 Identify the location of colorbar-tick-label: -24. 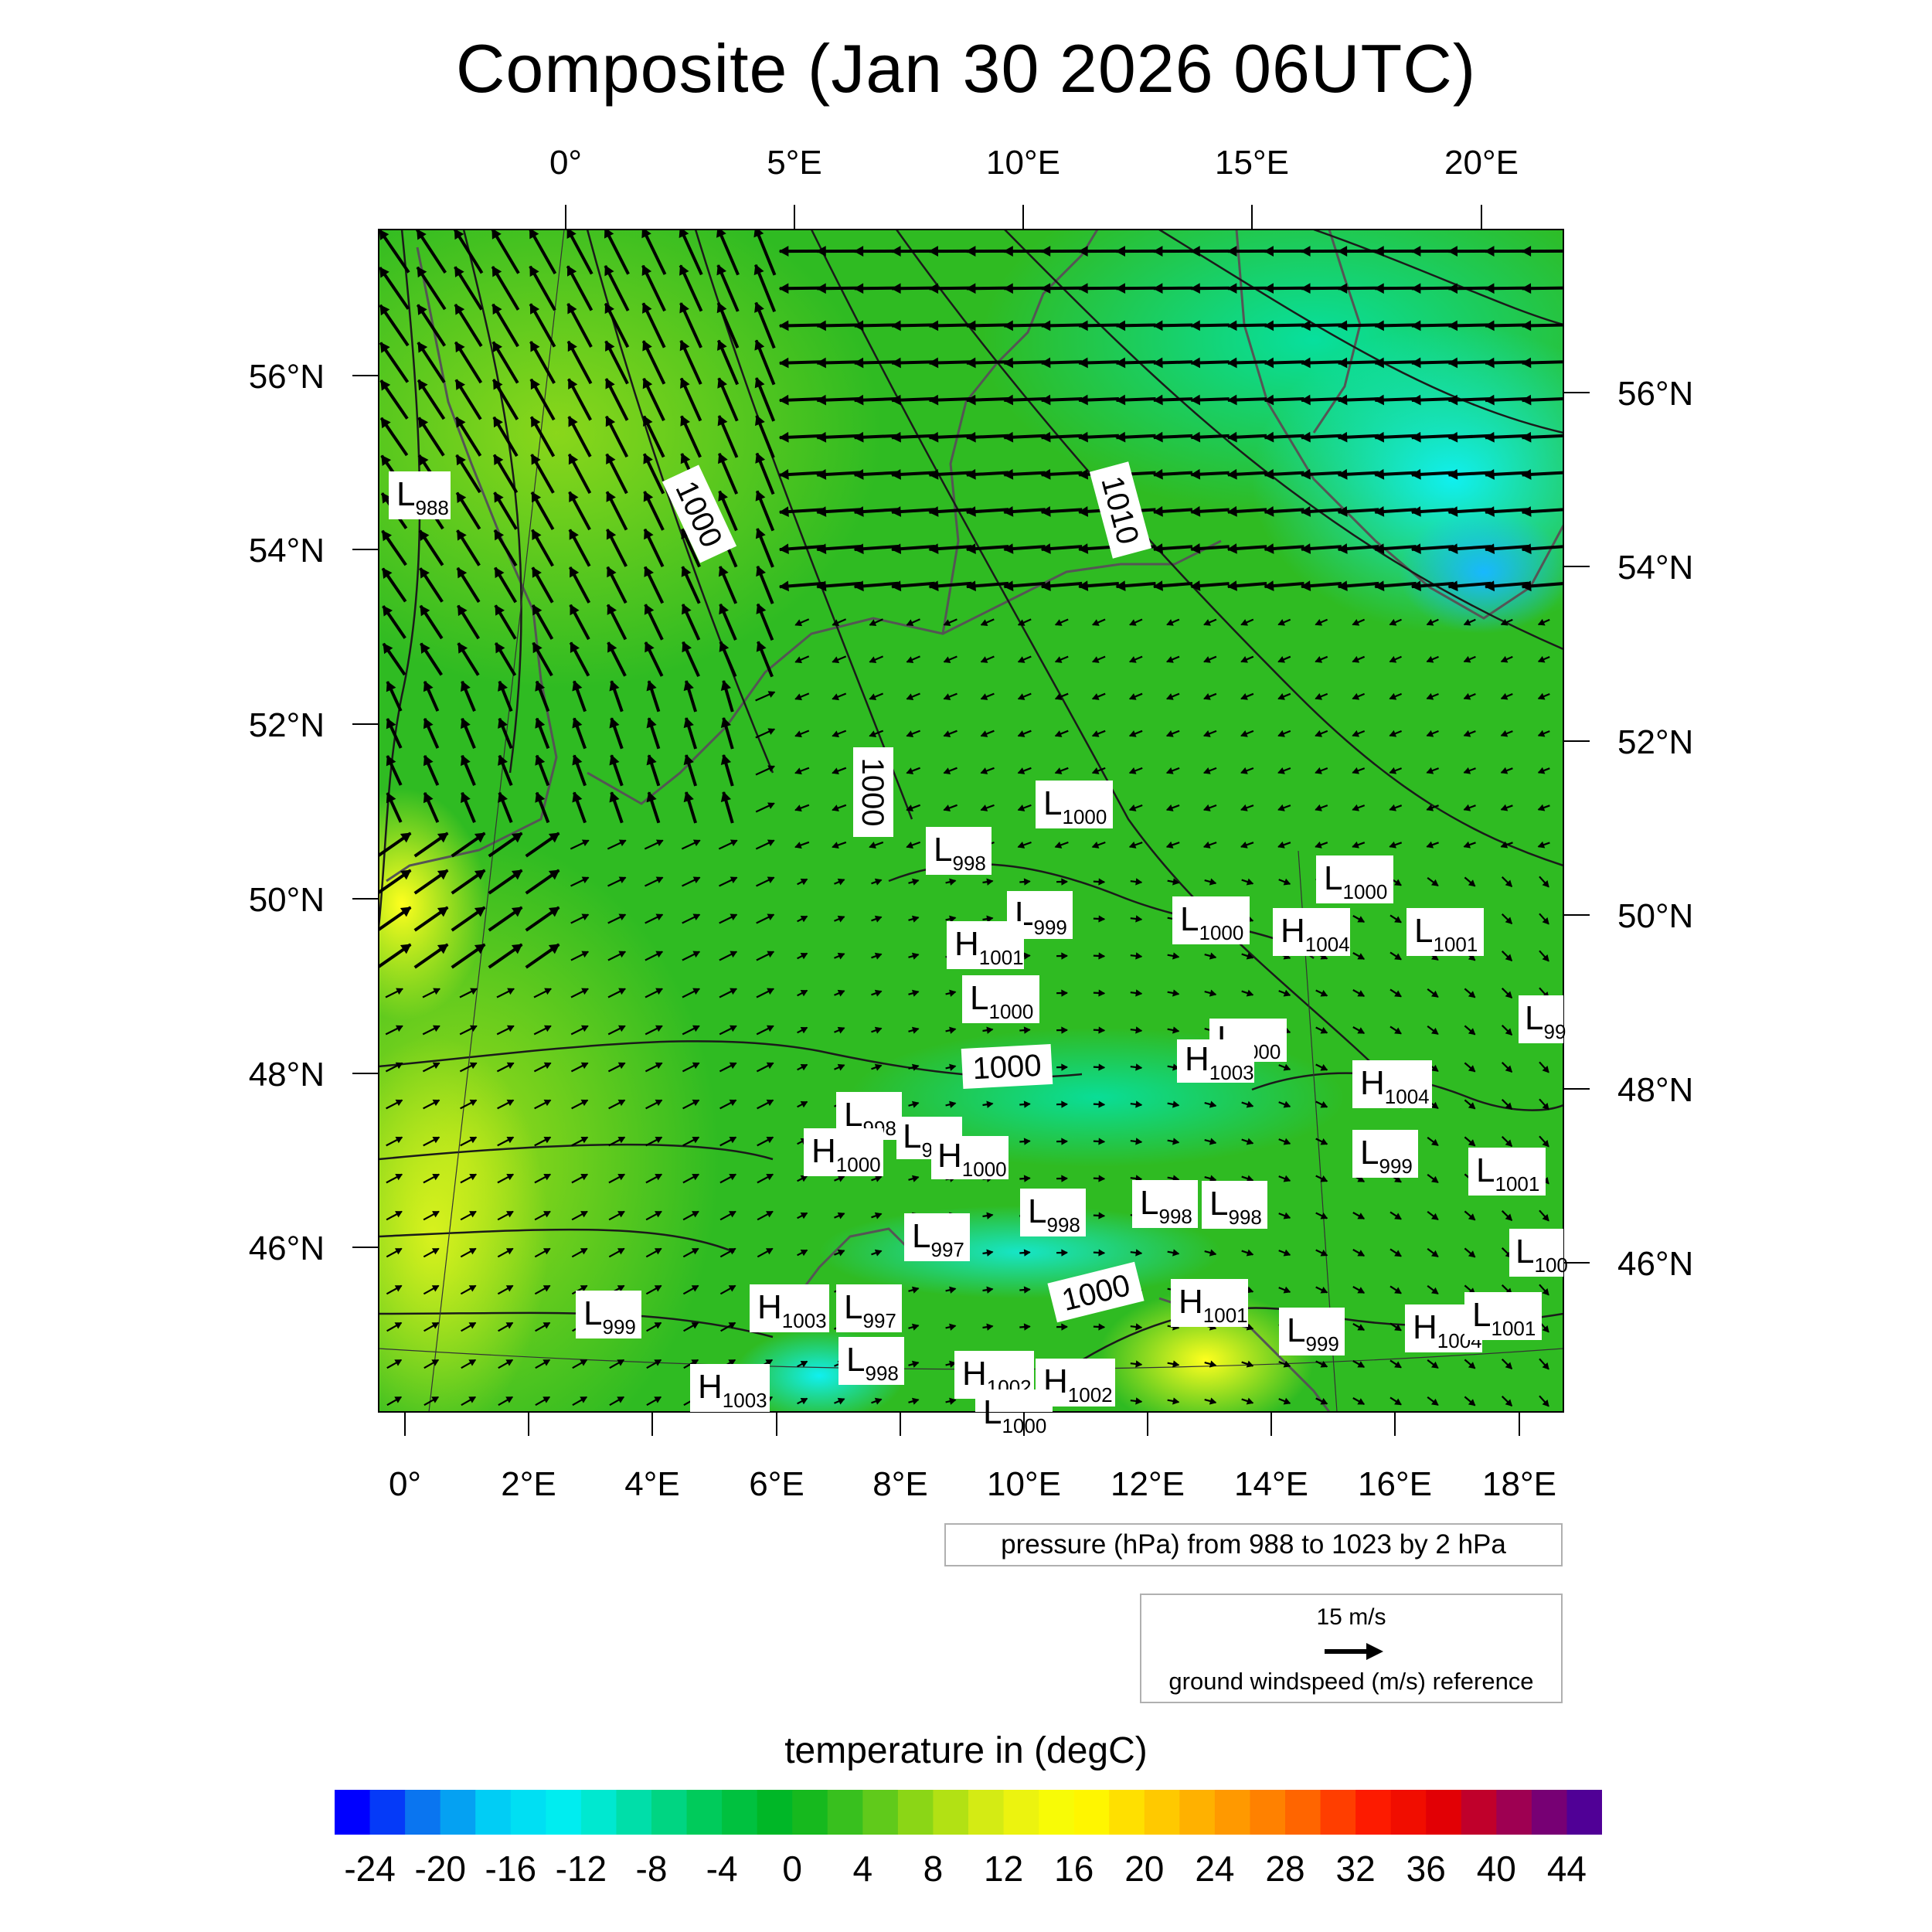
(369, 1869).